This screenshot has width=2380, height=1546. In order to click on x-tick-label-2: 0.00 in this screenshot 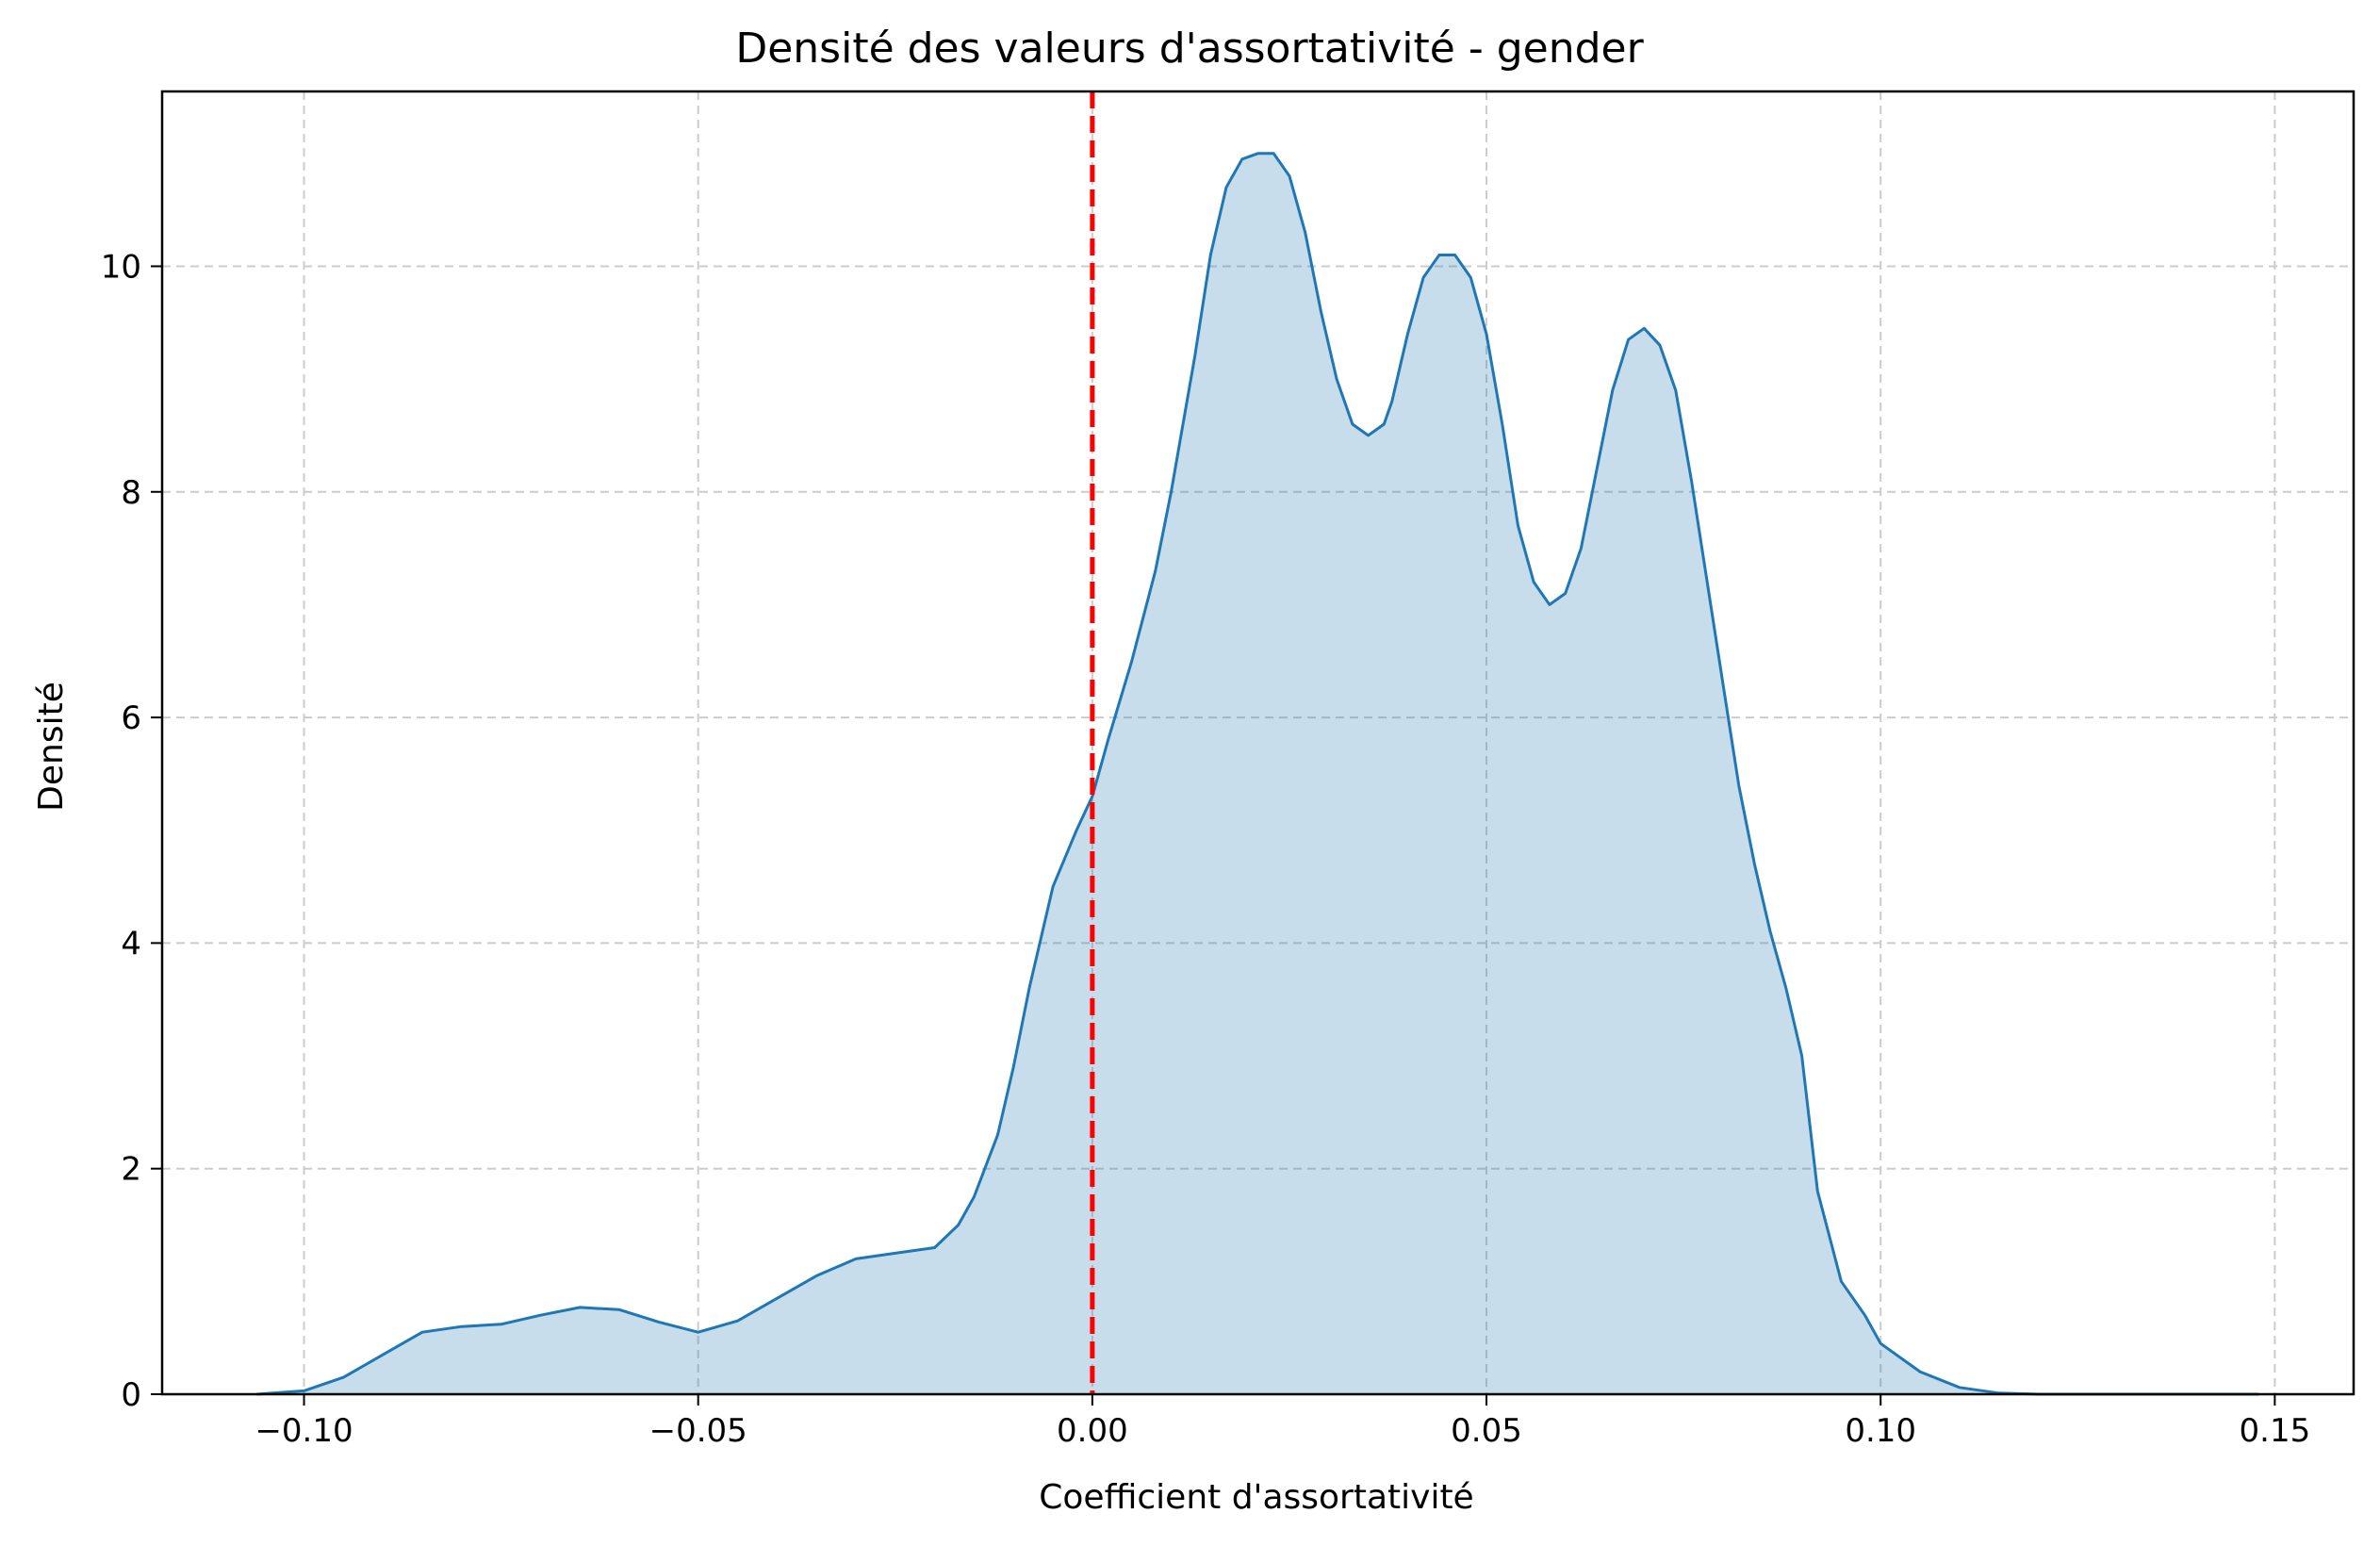, I will do `click(1092, 1431)`.